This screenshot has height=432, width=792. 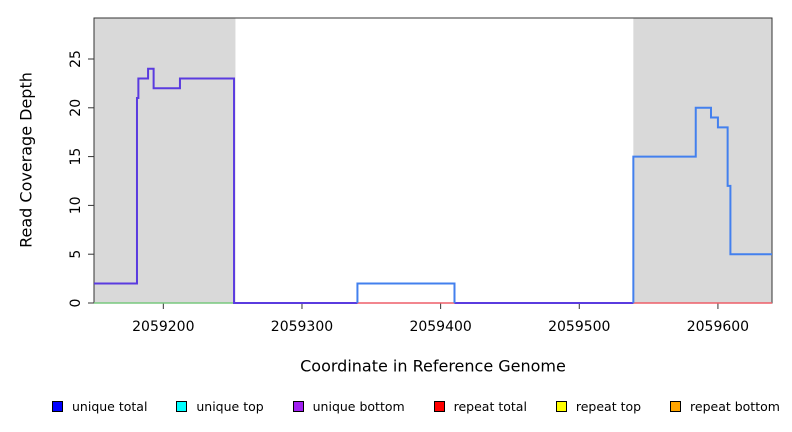 I want to click on x-tick-label: 2059200, so click(x=163, y=327).